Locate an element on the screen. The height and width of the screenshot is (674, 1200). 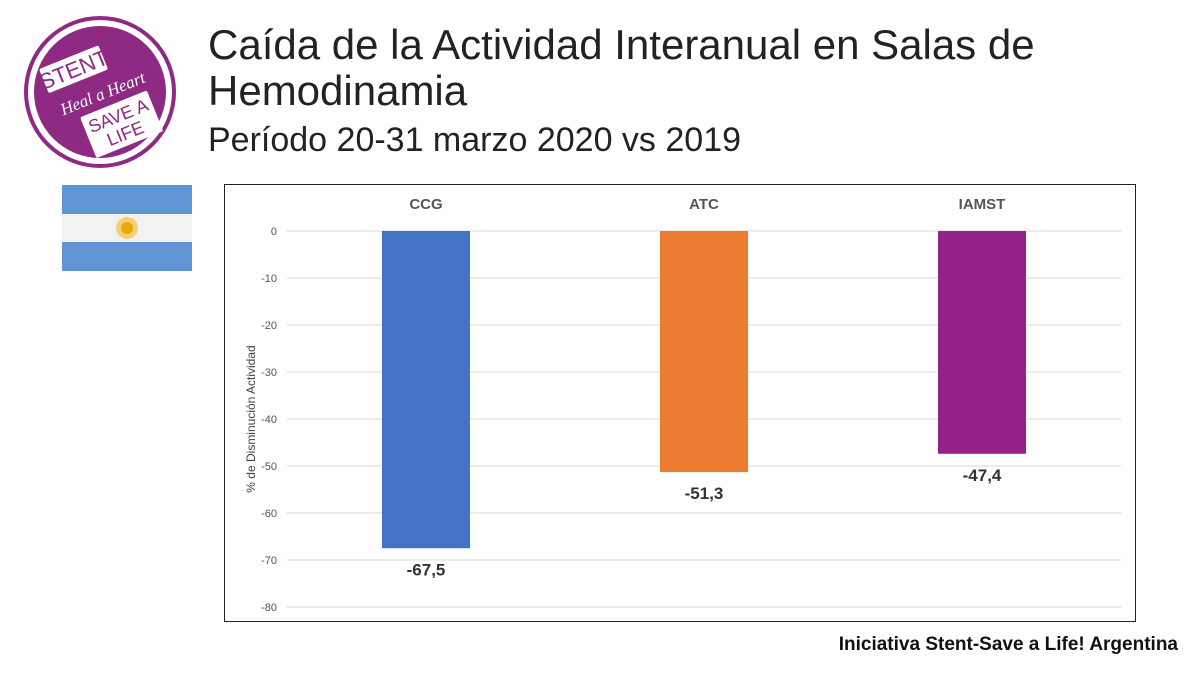
y-tick-label: -80 is located at coordinates (269, 608).